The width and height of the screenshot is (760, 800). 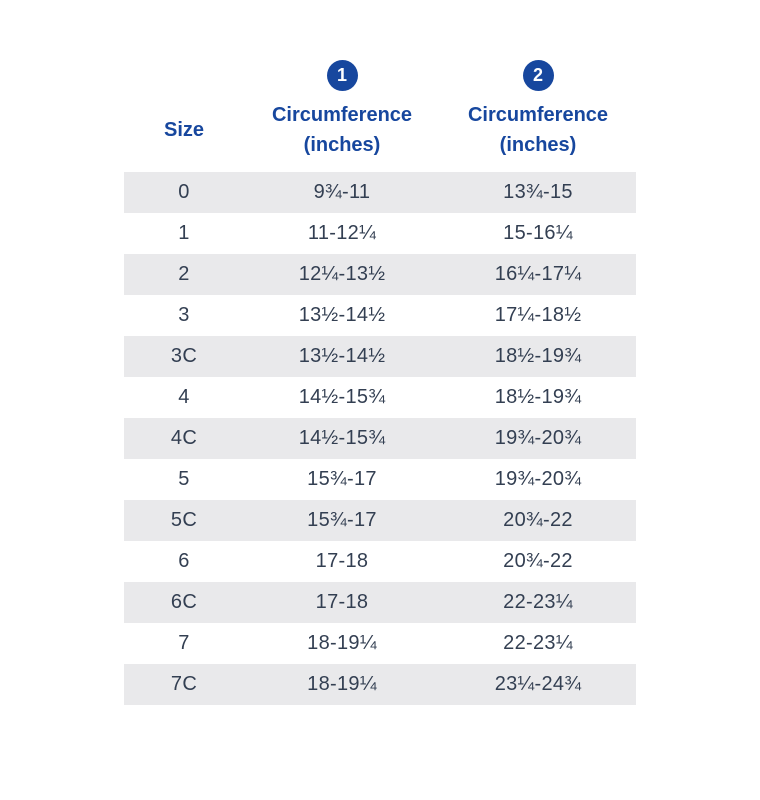 I want to click on circumference2-cell: 13¾-15, so click(x=538, y=192).